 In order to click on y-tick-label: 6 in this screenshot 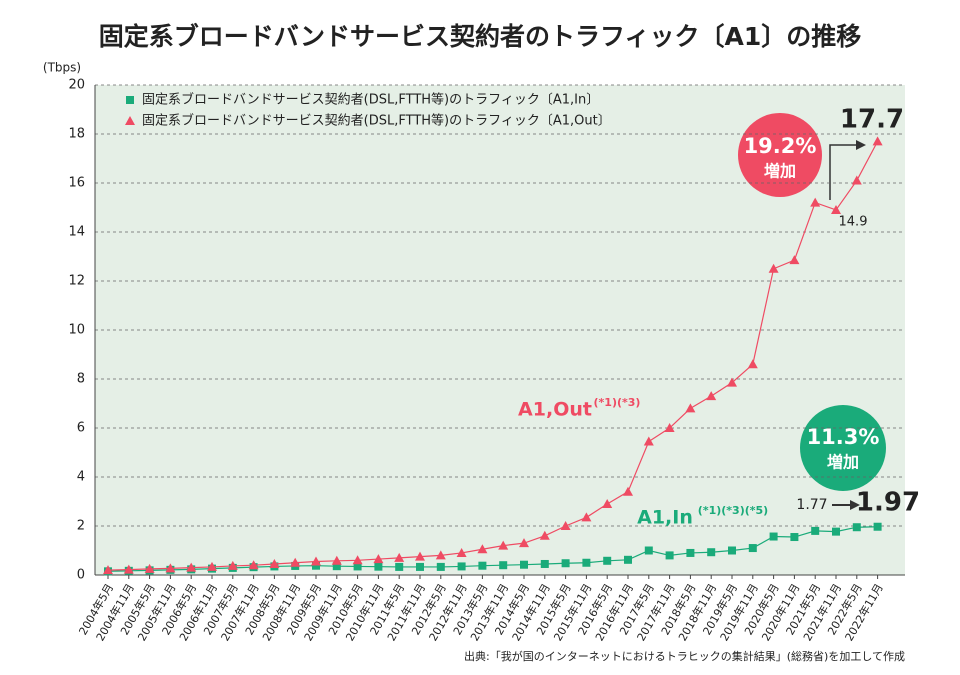, I will do `click(81, 428)`.